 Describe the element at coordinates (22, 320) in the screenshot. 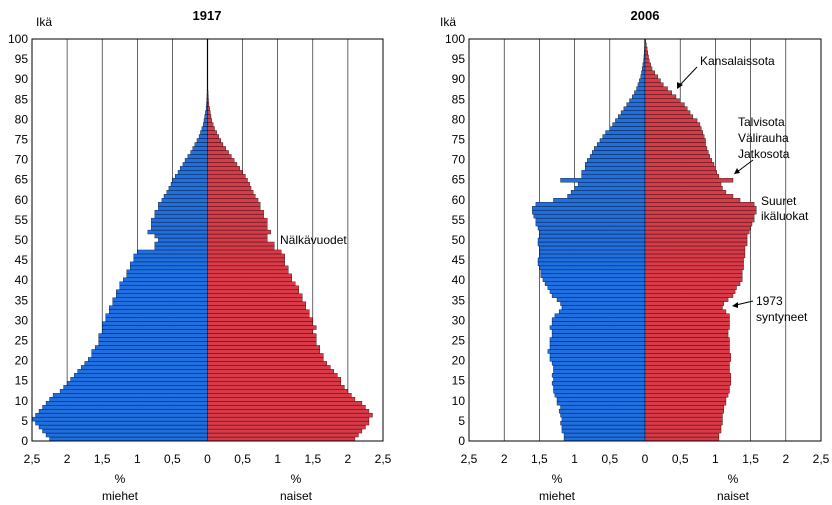

I see `age-tick-label: 30` at that location.